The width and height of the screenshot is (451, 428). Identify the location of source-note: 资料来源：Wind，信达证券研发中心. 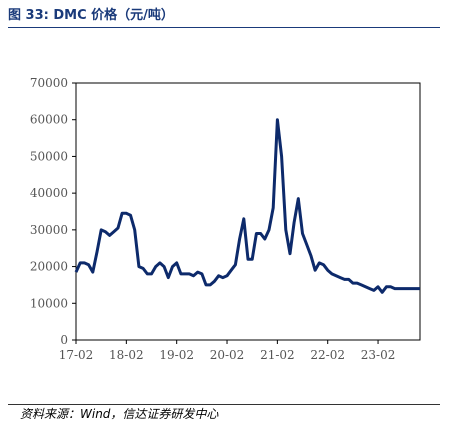
(119, 414).